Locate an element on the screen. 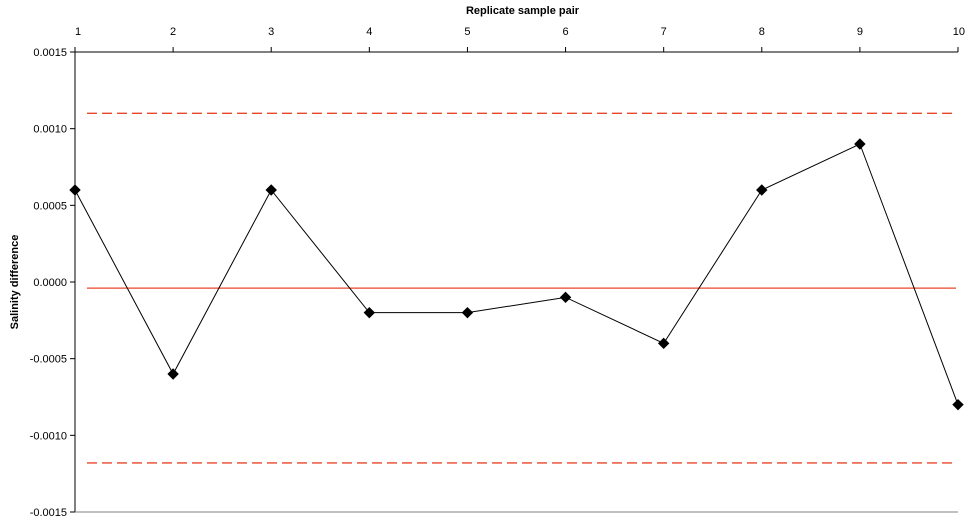 This screenshot has width=971, height=520. y-tick-label: 0.0015 is located at coordinates (50, 53).